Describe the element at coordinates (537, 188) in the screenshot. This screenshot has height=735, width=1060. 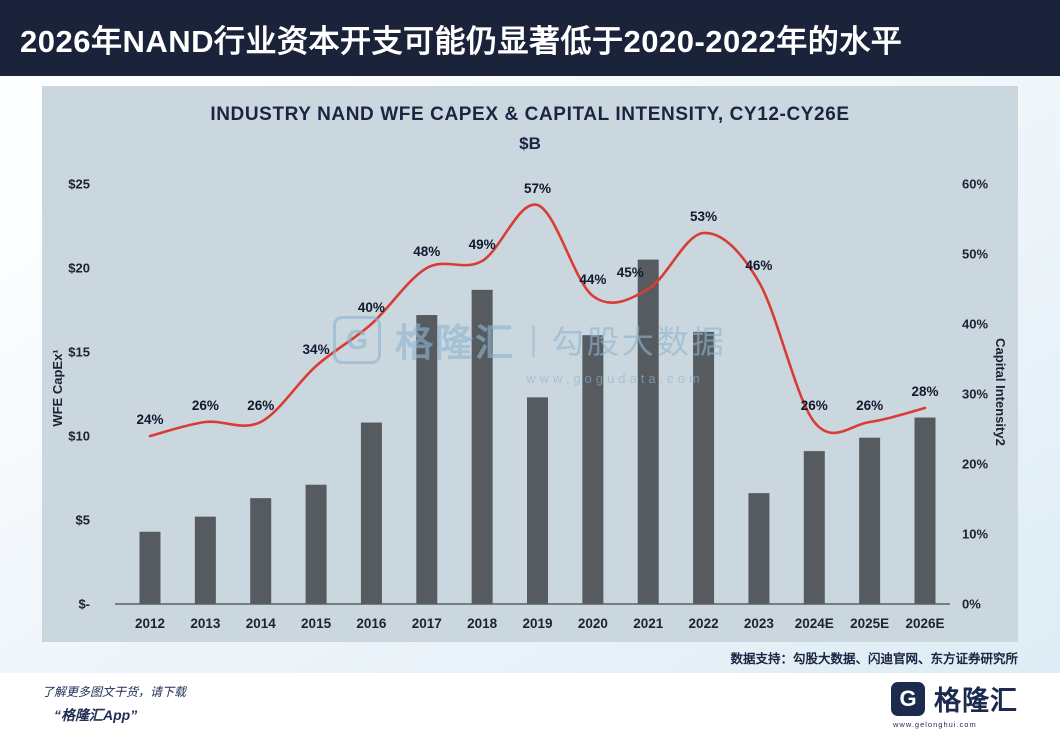
I see `intensity-label-2019: 57%` at that location.